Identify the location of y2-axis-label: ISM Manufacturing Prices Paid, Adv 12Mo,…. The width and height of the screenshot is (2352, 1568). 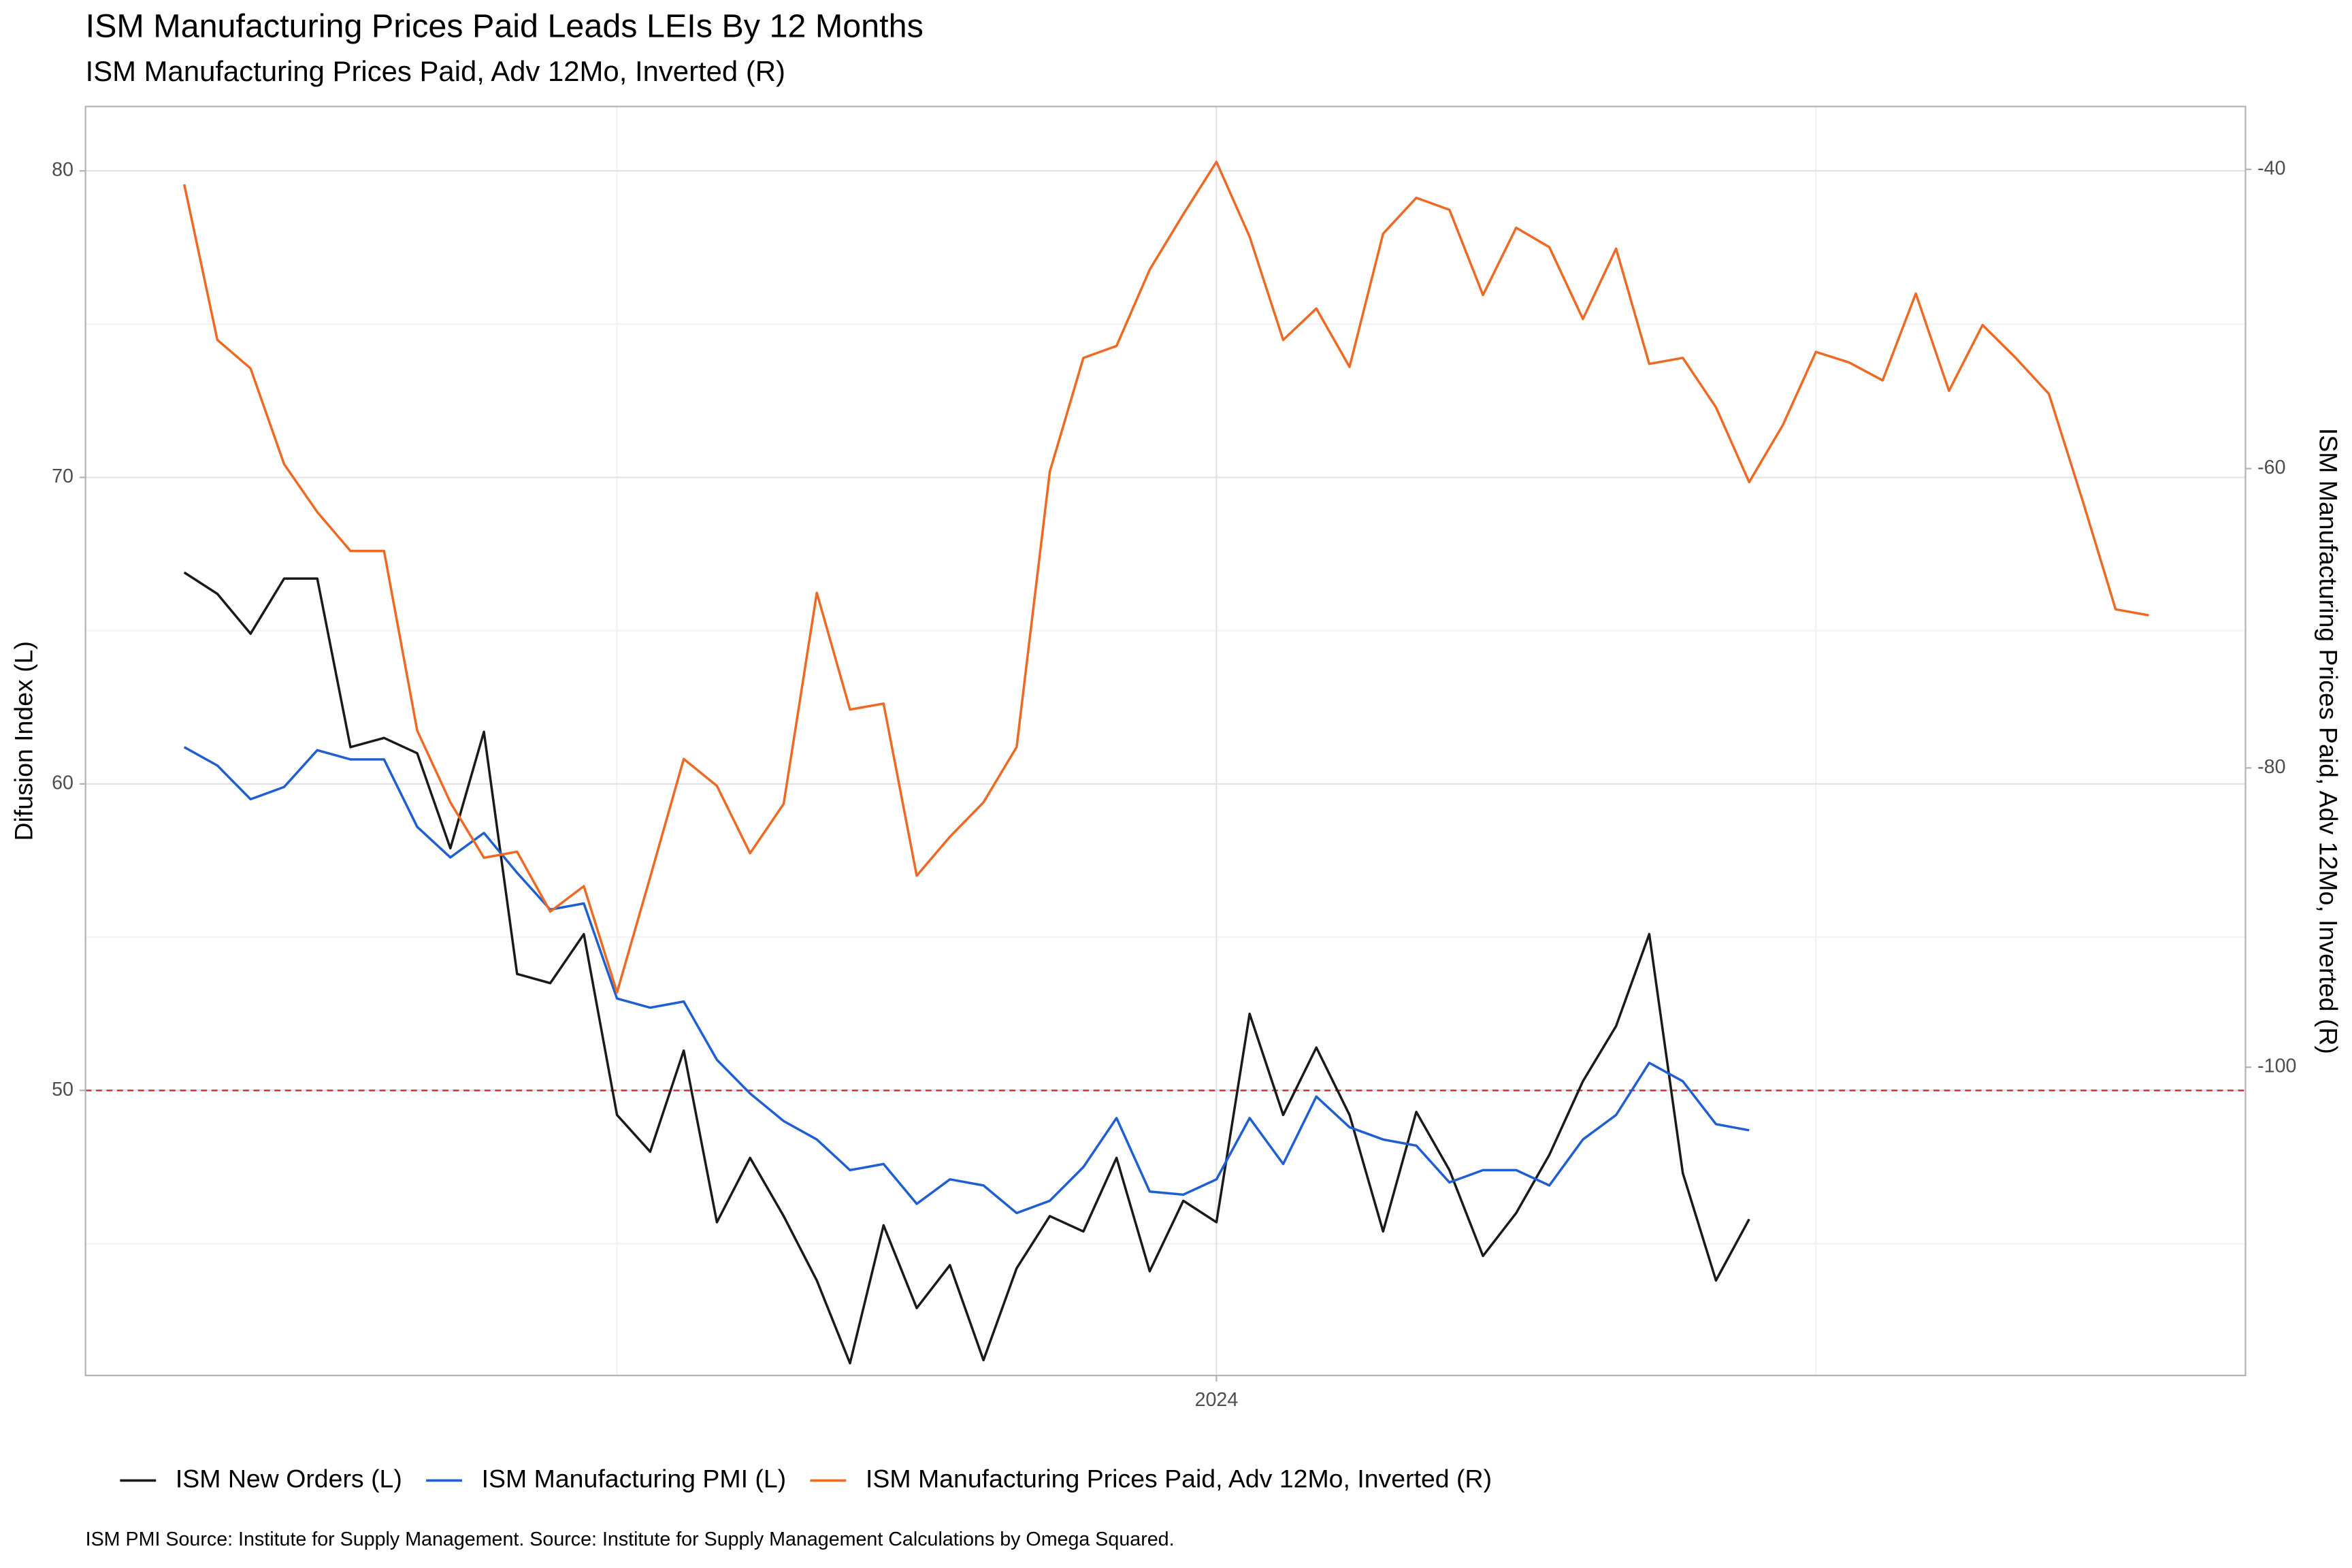
(2329, 741).